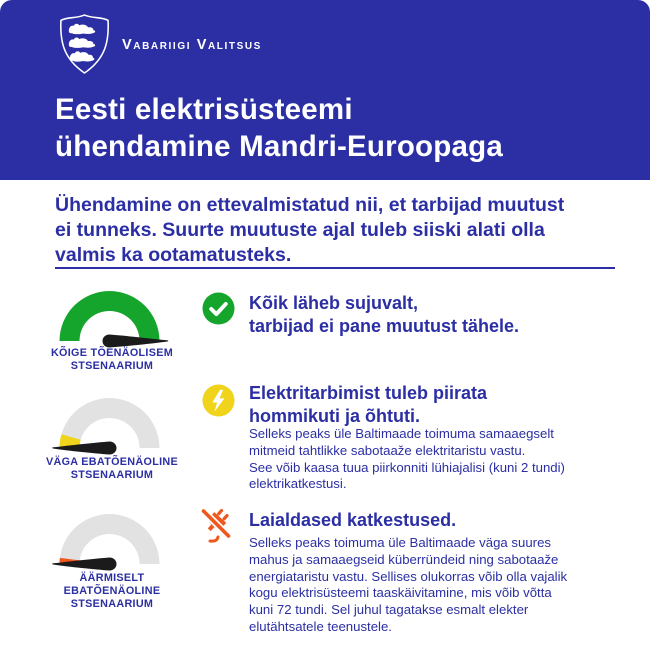 The image size is (650, 650). I want to click on lightning-icon, so click(218, 400).